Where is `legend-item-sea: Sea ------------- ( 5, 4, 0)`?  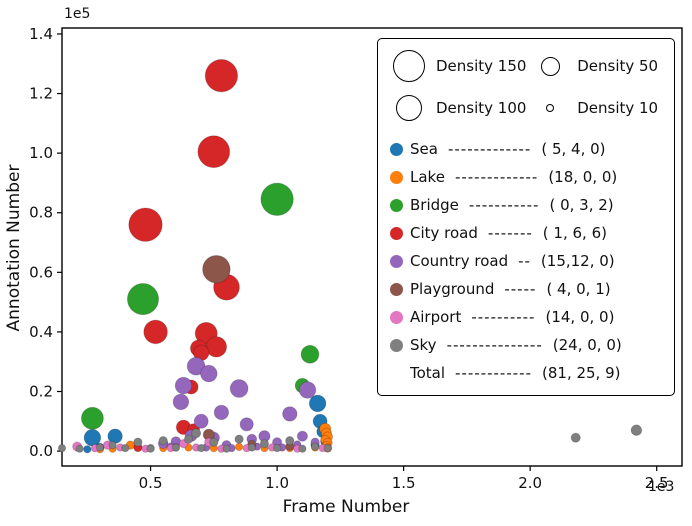 legend-item-sea: Sea ------------- ( 5, 4, 0) is located at coordinates (526, 149).